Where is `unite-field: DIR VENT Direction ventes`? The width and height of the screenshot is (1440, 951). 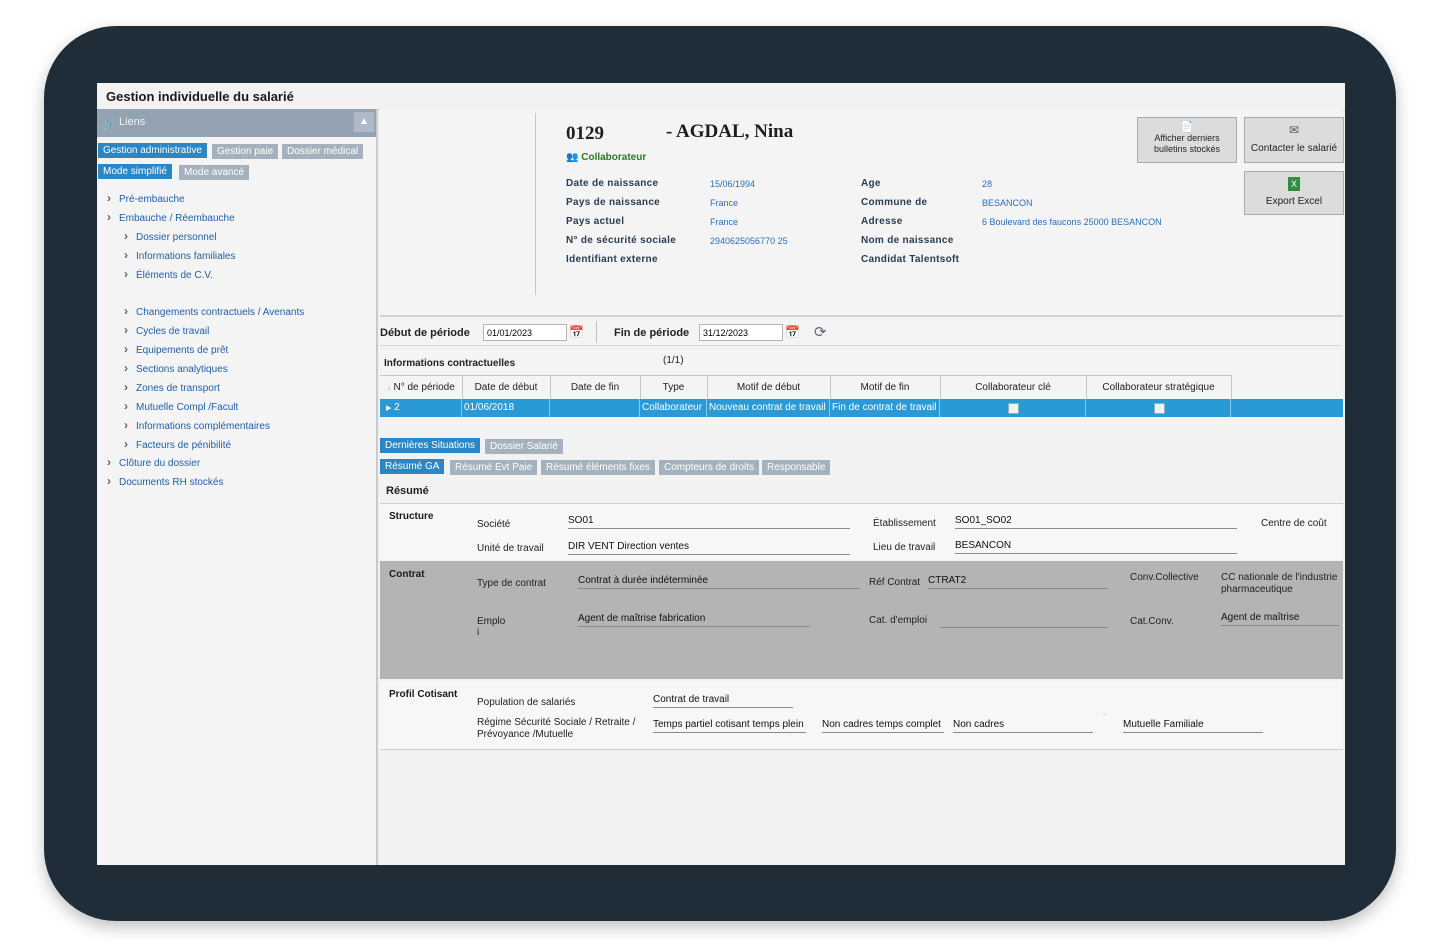
unite-field: DIR VENT Direction ventes is located at coordinates (709, 548).